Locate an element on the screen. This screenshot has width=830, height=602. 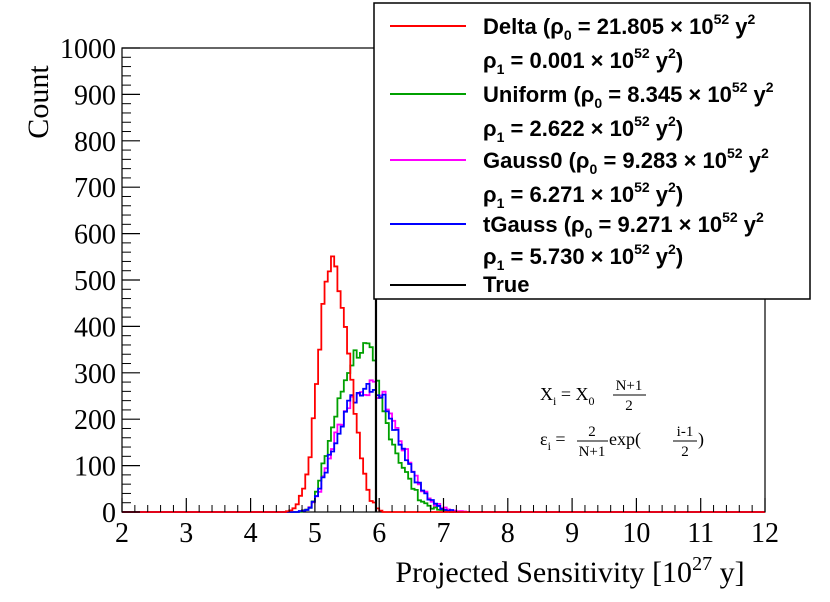
legend-gauss0-line2: ρ1 = 6.271 × 1052 y2) is located at coordinates (583, 195).